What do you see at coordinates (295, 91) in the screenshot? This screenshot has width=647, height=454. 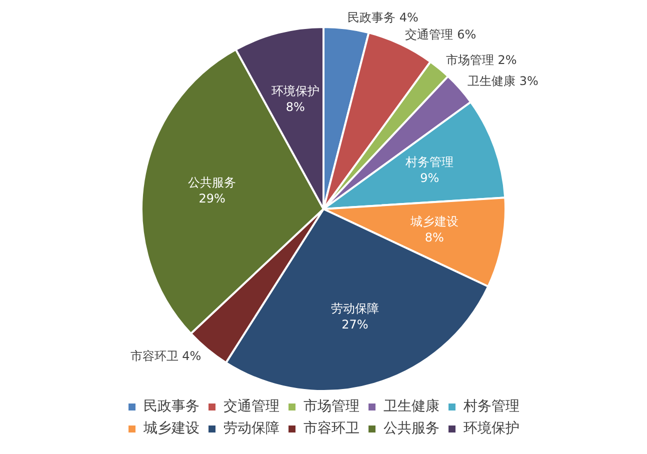 I see `slice-label: 环境保护` at bounding box center [295, 91].